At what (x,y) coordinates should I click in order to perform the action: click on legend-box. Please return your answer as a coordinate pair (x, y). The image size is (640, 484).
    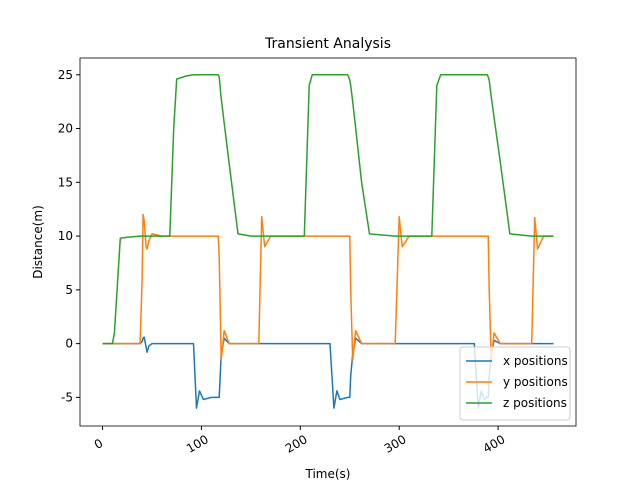
    Looking at the image, I should click on (515, 383).